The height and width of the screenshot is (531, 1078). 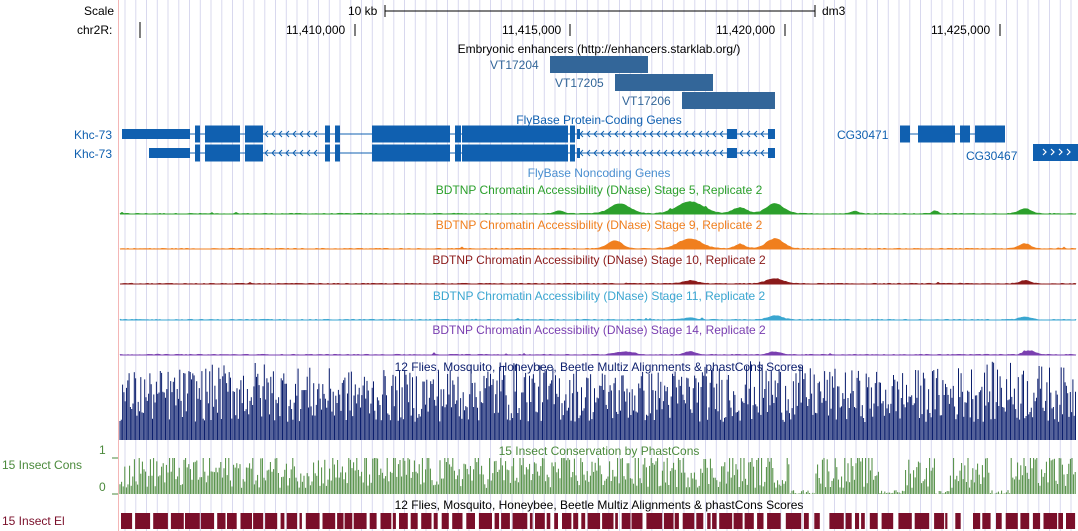 I want to click on elements-track-label: 15 Insect El, so click(x=33, y=521).